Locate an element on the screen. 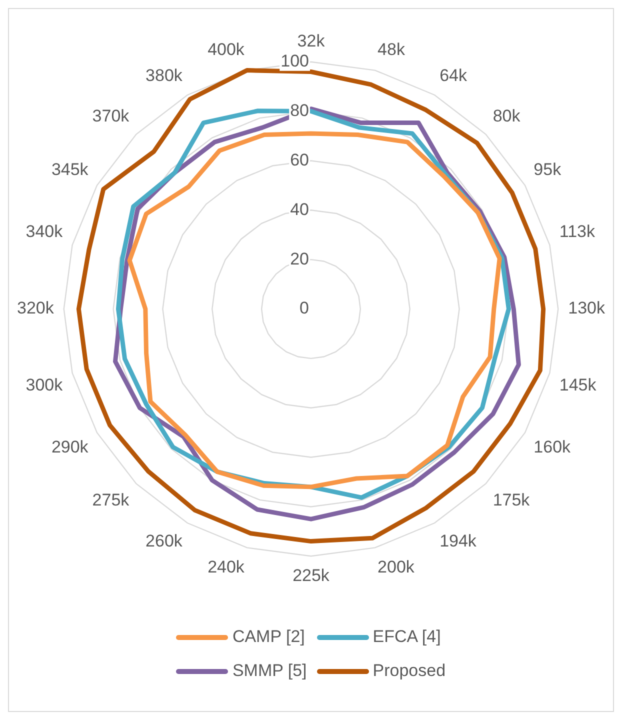 This screenshot has height=724, width=624. spoke-label: 400k is located at coordinates (226, 50).